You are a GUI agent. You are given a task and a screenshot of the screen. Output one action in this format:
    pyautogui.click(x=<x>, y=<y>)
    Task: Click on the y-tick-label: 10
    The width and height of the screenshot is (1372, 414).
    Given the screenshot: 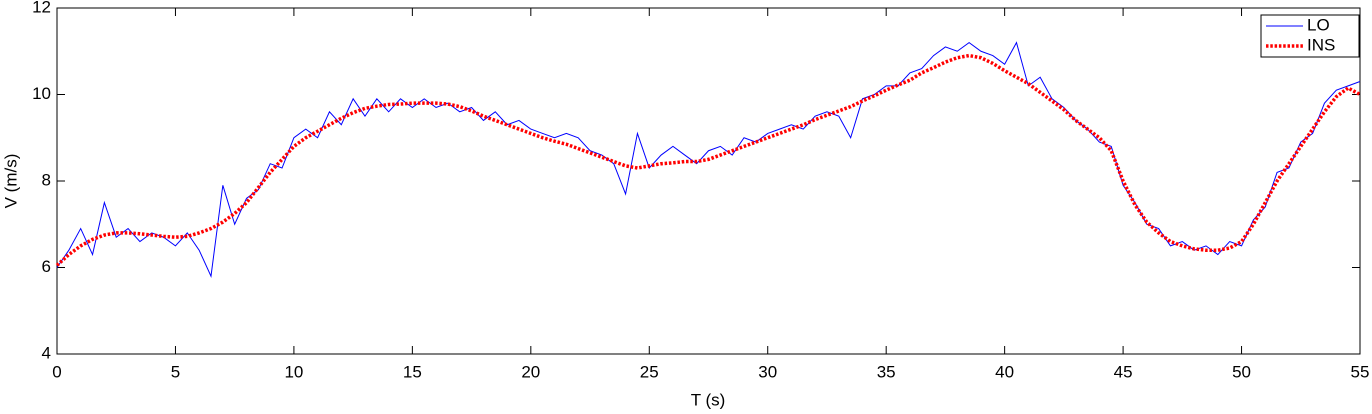 What is the action you would take?
    pyautogui.click(x=41, y=93)
    